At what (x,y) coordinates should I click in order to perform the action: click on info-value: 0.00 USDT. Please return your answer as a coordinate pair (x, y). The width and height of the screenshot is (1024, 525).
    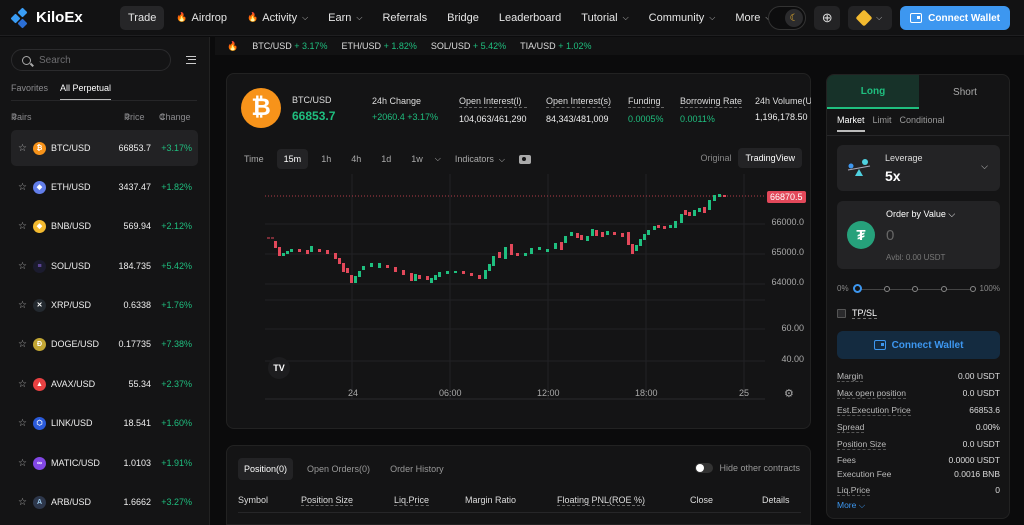
    Looking at the image, I should click on (978, 376).